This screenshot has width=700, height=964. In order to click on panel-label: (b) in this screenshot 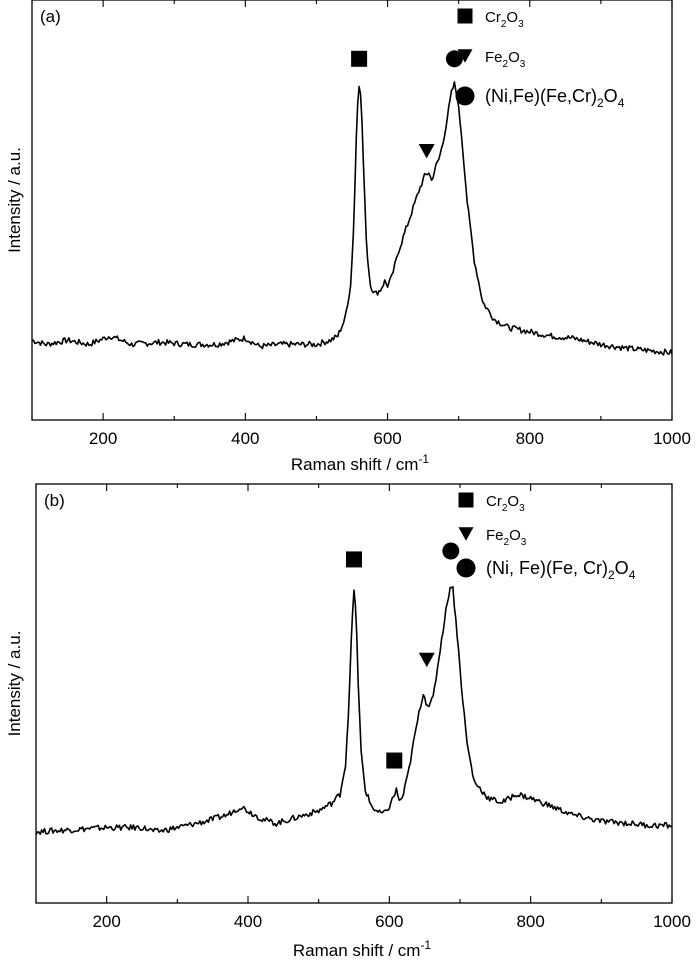, I will do `click(54, 500)`.